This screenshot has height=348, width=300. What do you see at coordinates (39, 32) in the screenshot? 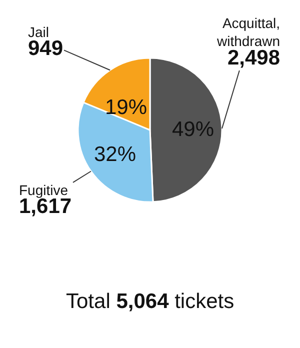
I see `slice-label: Jail` at bounding box center [39, 32].